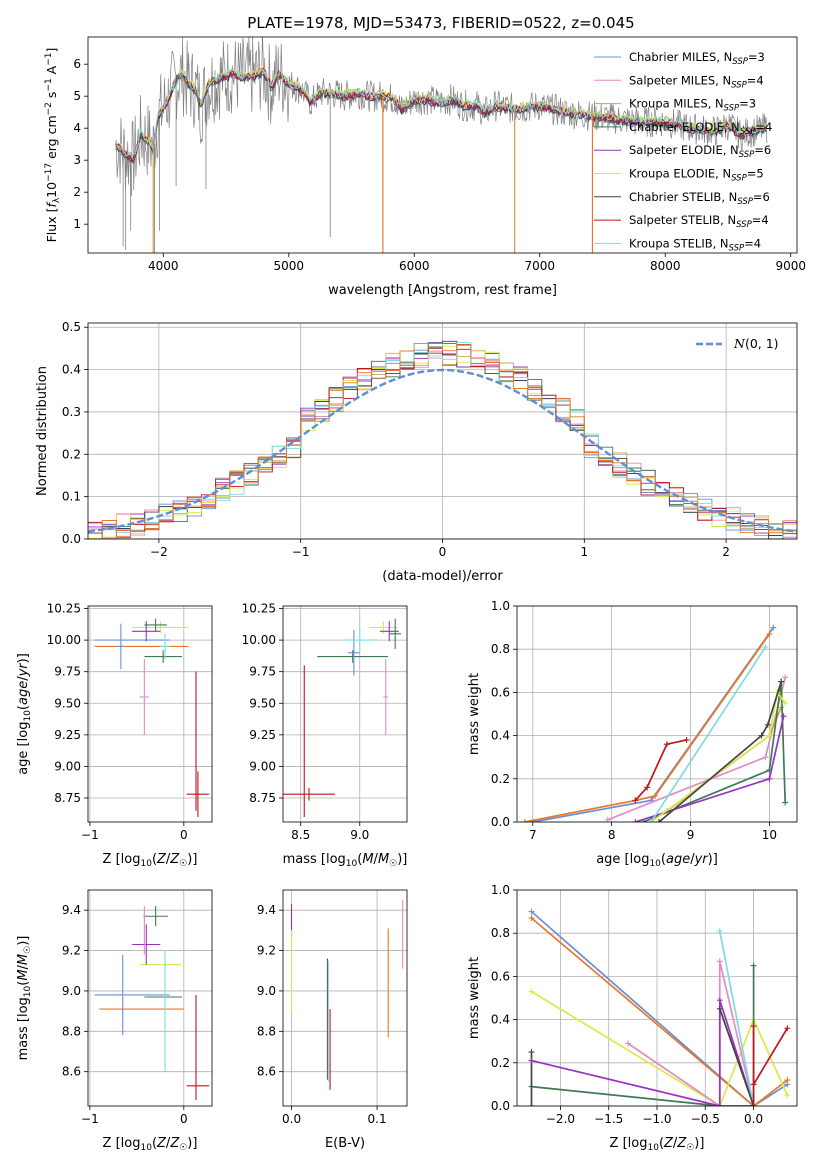 This screenshot has width=819, height=1170. I want to click on mass_vs_ebv-axes: 0.0 0.1 8.6 8.8 9.0 9.2 9.4 E(B-V), so click(332, 1020).